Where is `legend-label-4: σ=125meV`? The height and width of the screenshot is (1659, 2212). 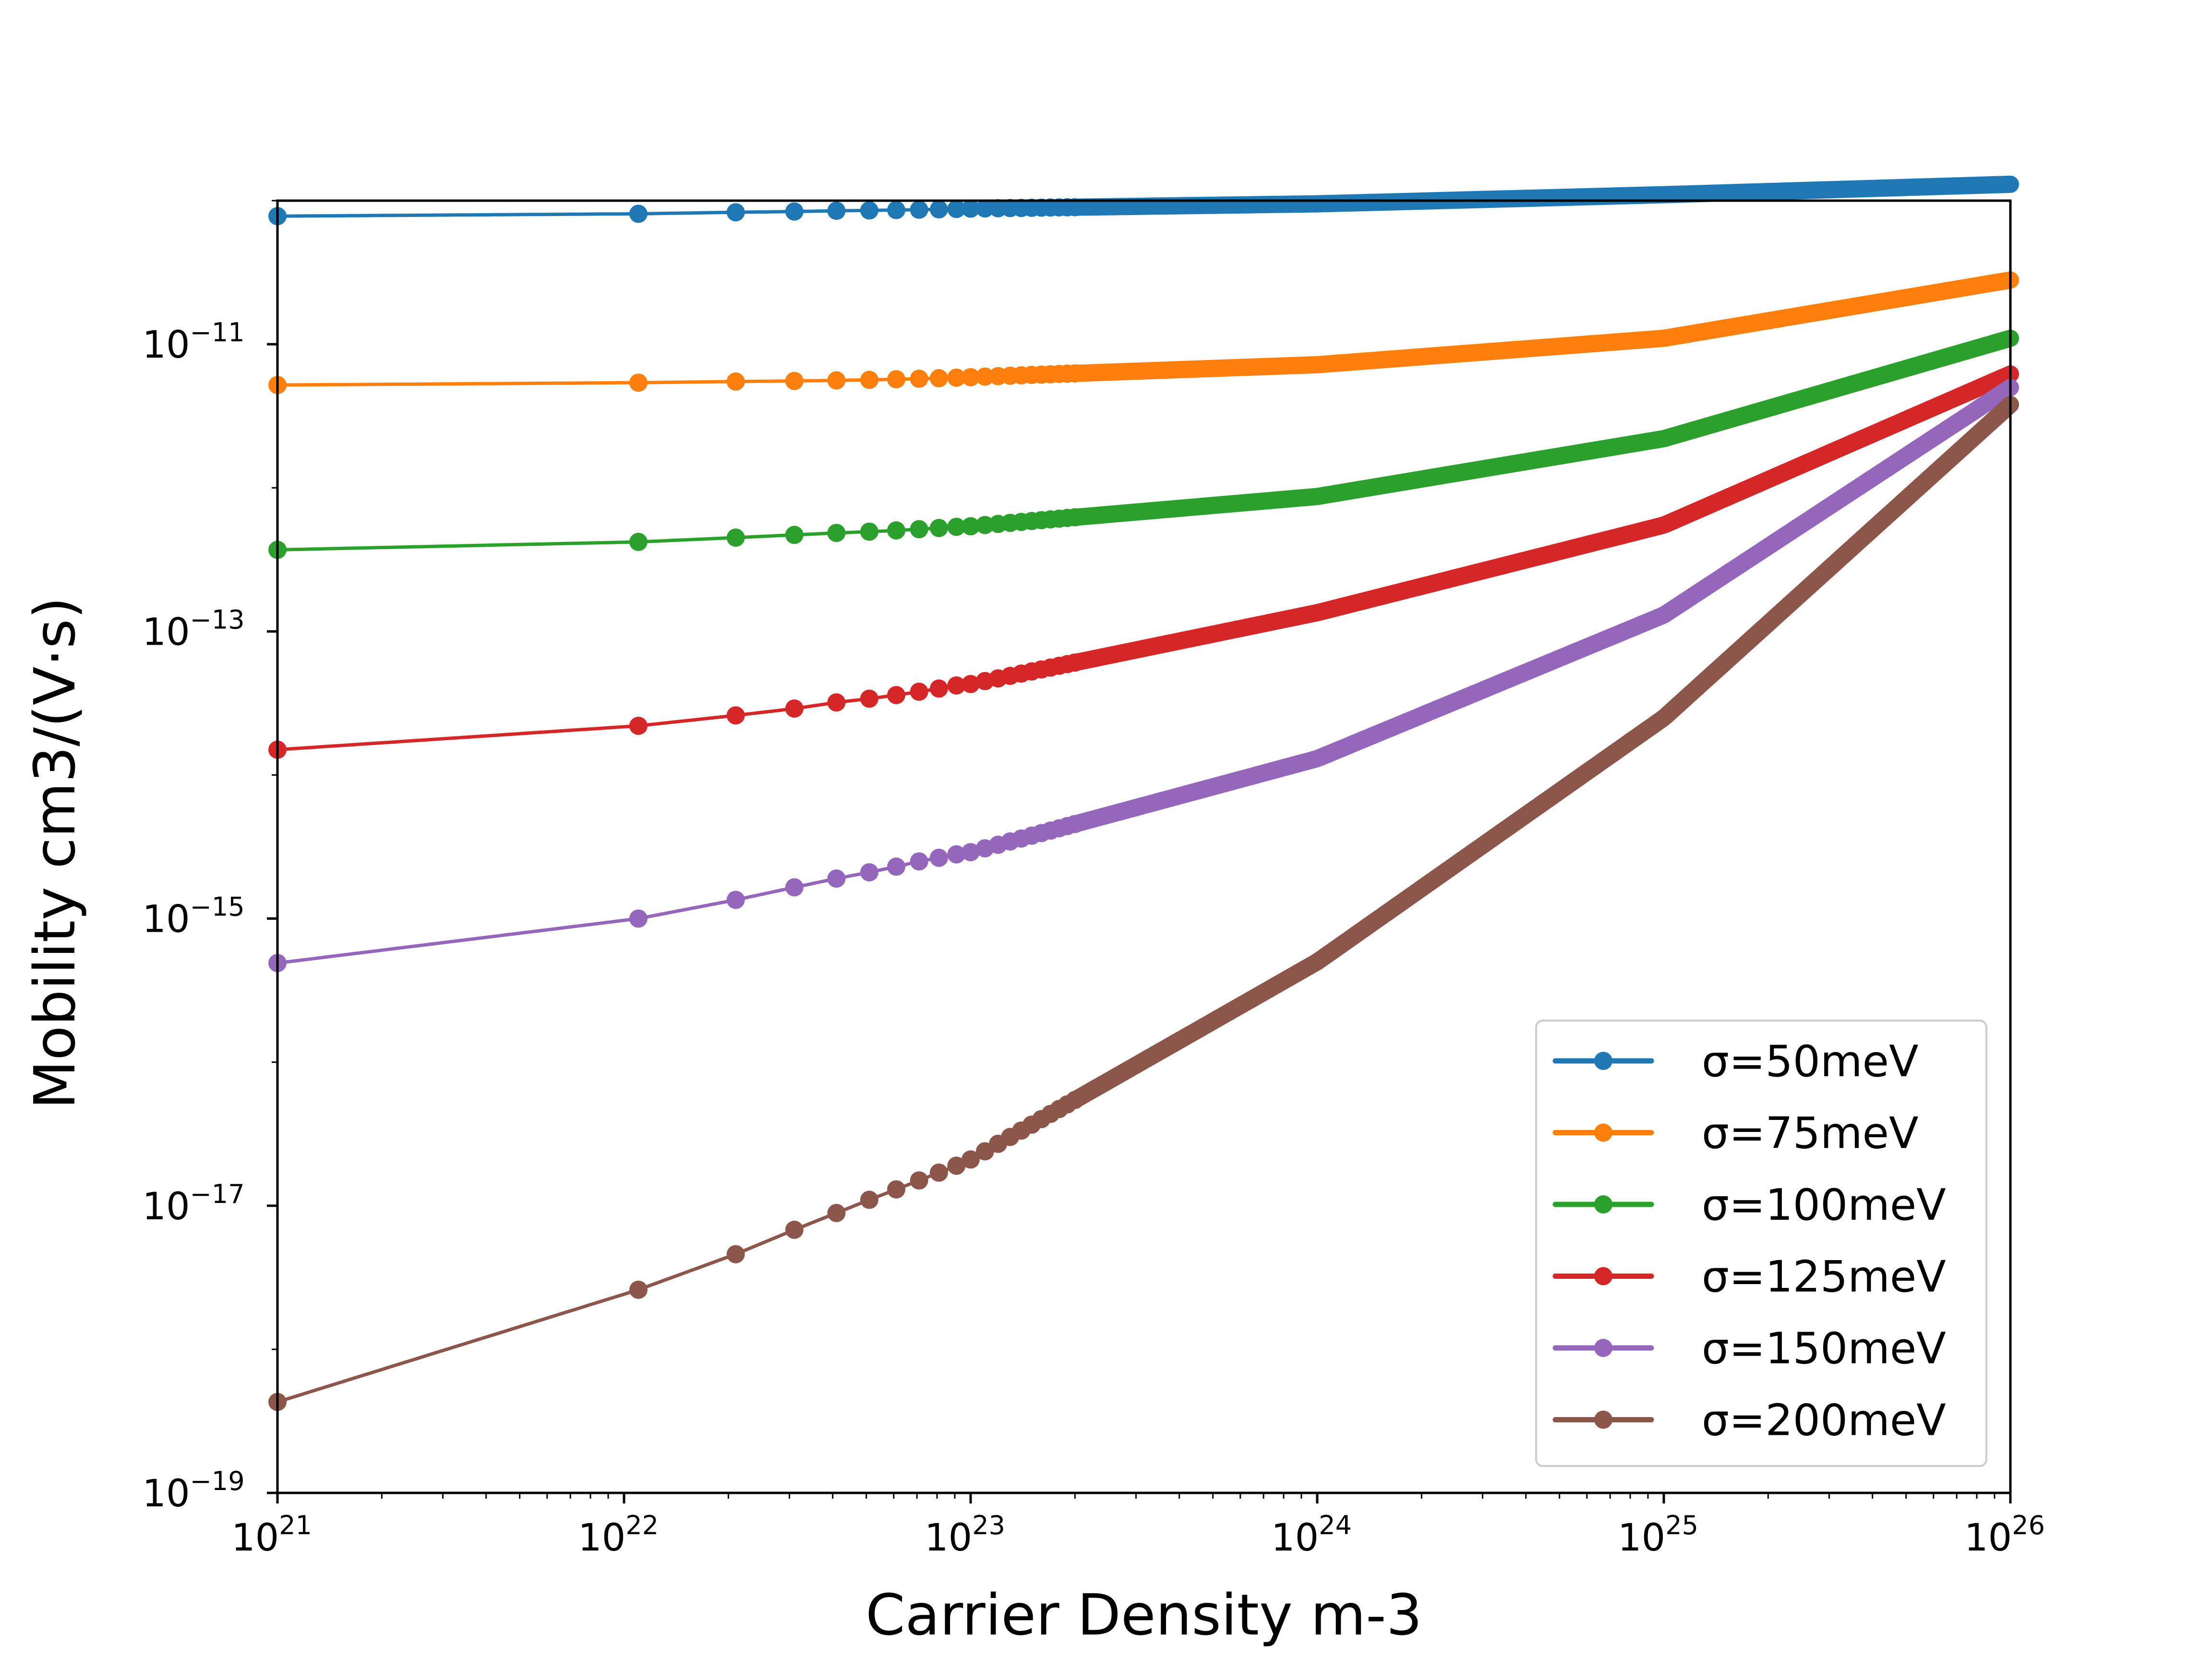
legend-label-4: σ=125meV is located at coordinates (1824, 1277).